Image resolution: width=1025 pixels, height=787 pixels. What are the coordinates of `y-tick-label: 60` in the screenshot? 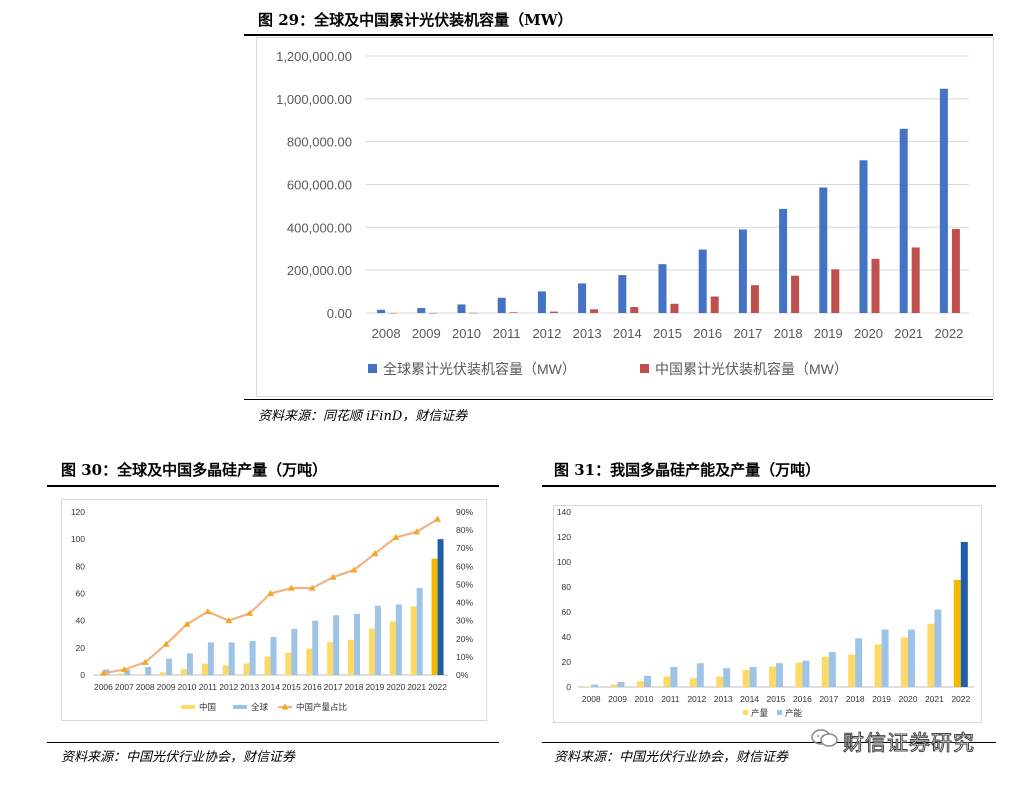 It's located at (567, 612).